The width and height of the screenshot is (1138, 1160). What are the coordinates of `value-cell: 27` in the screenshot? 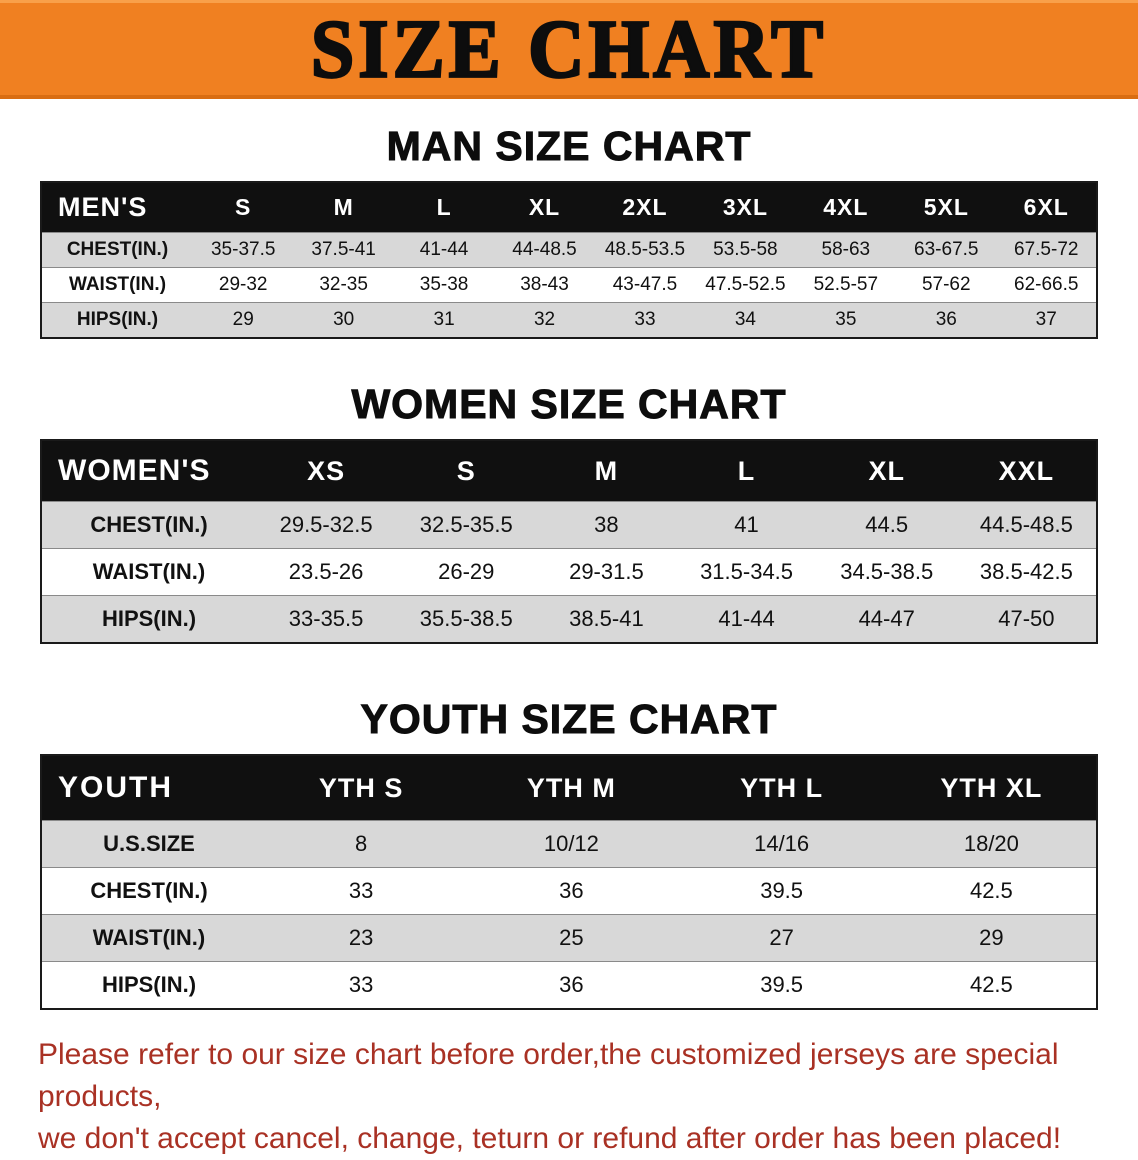 It's located at (781, 938).